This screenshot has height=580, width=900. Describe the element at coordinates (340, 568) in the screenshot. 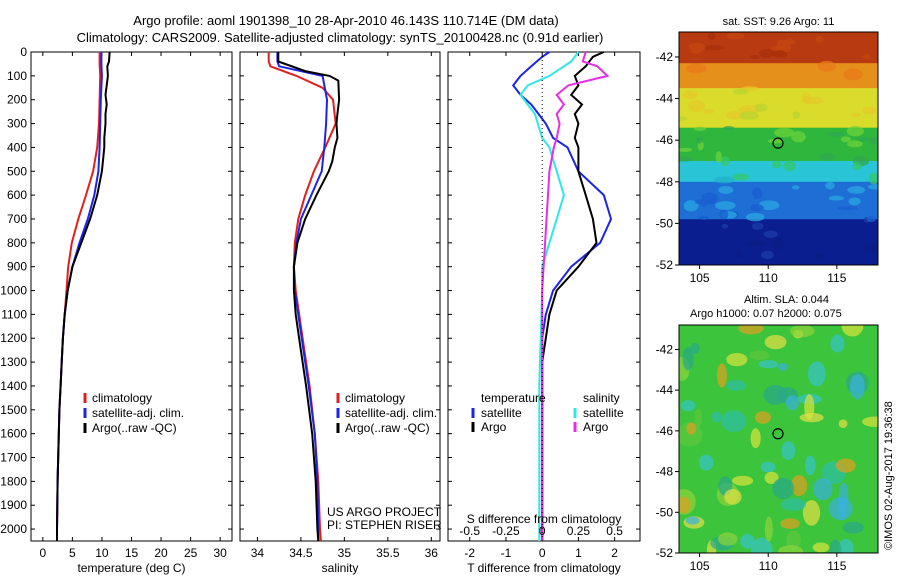

I see `x-axis-label: salinity` at that location.